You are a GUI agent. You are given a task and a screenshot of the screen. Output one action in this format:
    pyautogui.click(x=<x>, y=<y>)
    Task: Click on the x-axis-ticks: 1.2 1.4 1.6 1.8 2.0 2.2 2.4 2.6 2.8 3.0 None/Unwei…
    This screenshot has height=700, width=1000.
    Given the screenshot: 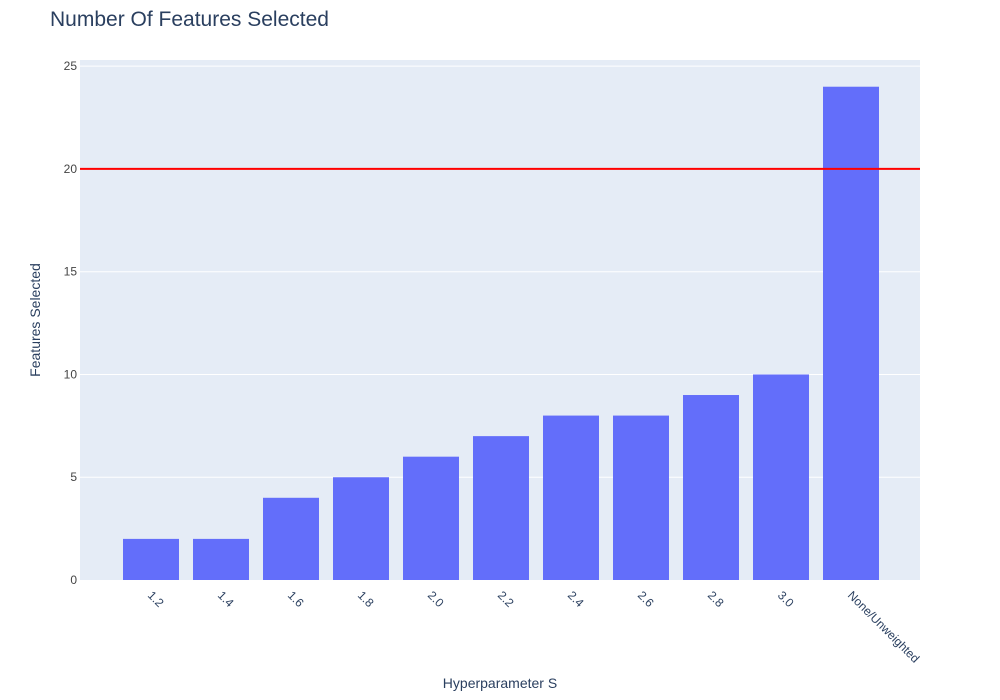 What is the action you would take?
    pyautogui.click(x=533, y=626)
    